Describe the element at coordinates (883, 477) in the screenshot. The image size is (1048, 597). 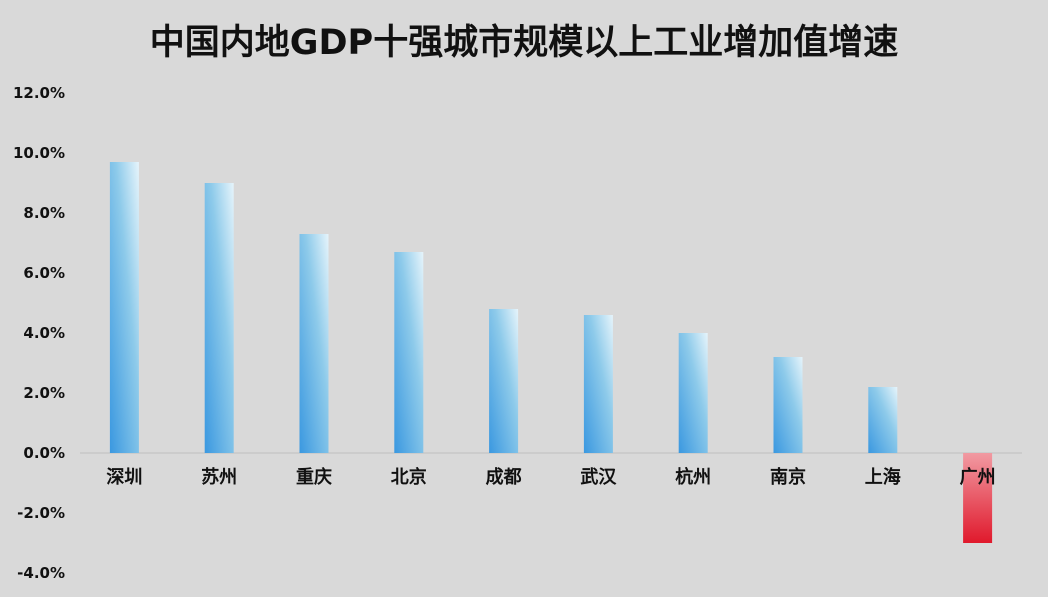
I see `x-tick-label: 上海` at that location.